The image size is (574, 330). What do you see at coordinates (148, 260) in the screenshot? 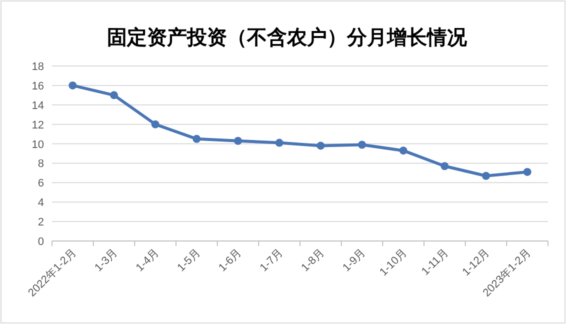
I see `x-tick-label: 1-4月` at bounding box center [148, 260].